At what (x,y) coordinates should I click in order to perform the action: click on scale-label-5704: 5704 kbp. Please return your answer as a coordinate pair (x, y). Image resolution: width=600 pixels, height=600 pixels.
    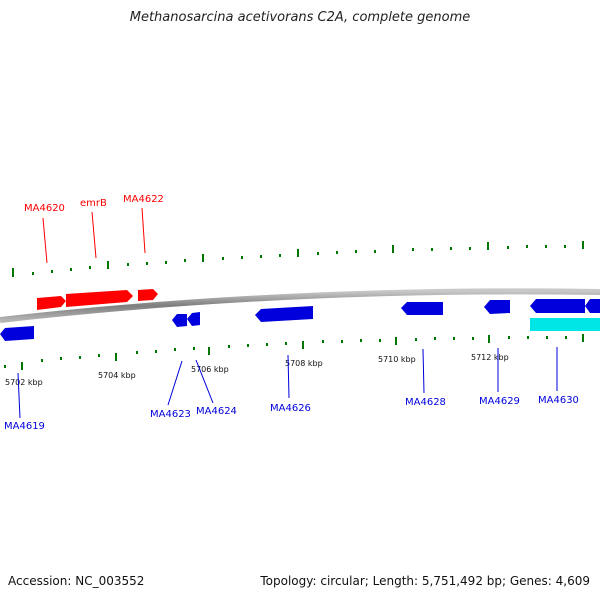
    Looking at the image, I should click on (117, 375).